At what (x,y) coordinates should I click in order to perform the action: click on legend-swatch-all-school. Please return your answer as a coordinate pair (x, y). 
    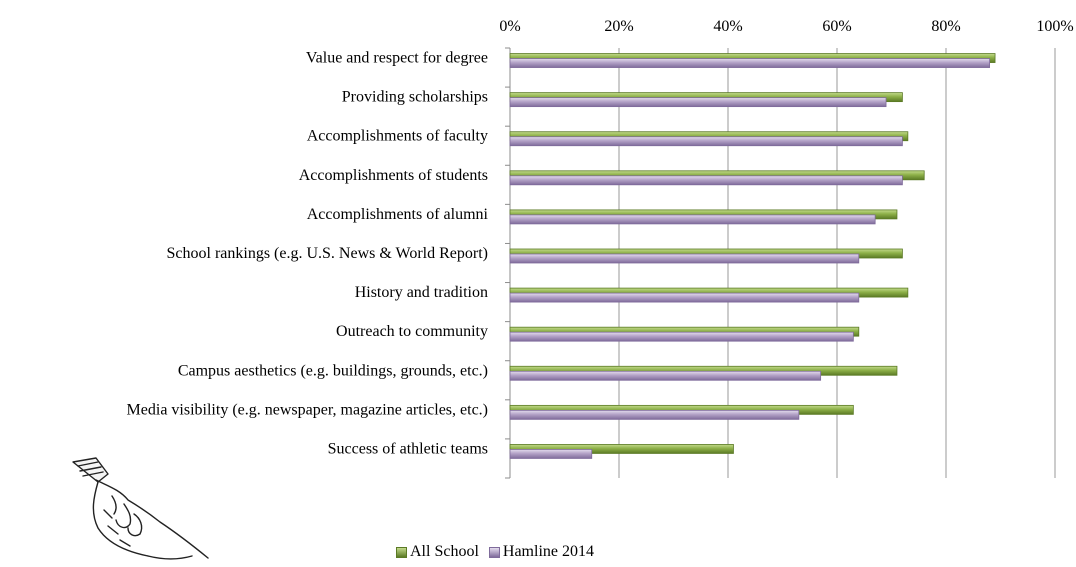
    Looking at the image, I should click on (401, 552).